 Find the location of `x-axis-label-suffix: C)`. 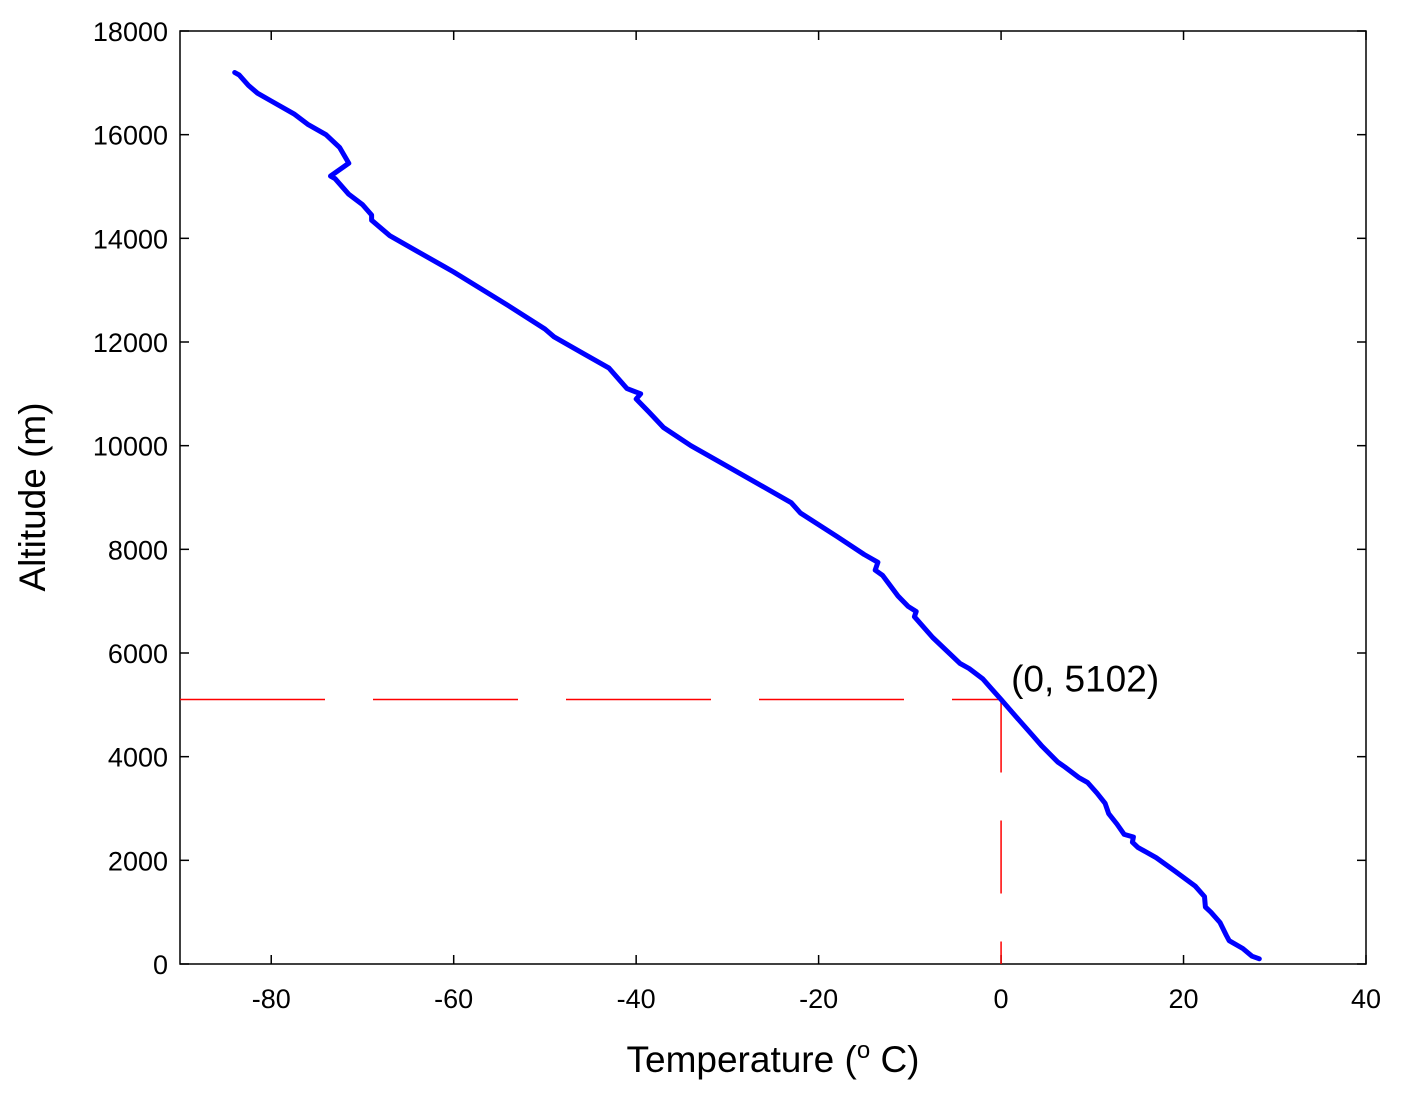

x-axis-label-suffix: C) is located at coordinates (894, 1059).